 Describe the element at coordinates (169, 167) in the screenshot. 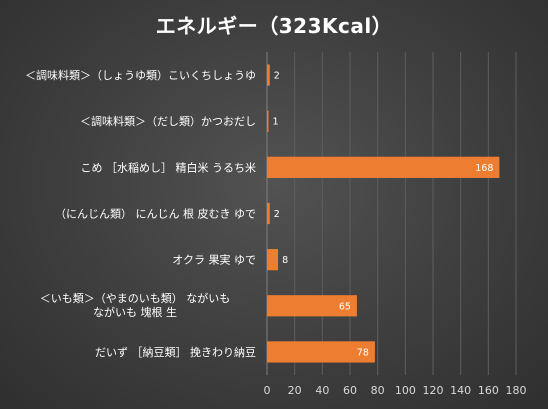

I see `category-label: こめ ［水稲めし］ 精白米 うるち米` at that location.